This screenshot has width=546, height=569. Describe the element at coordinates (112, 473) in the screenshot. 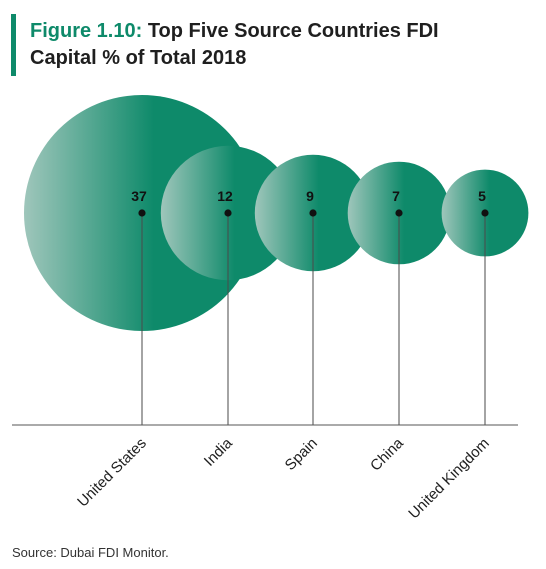

I see `x-tick-label: United States` at that location.